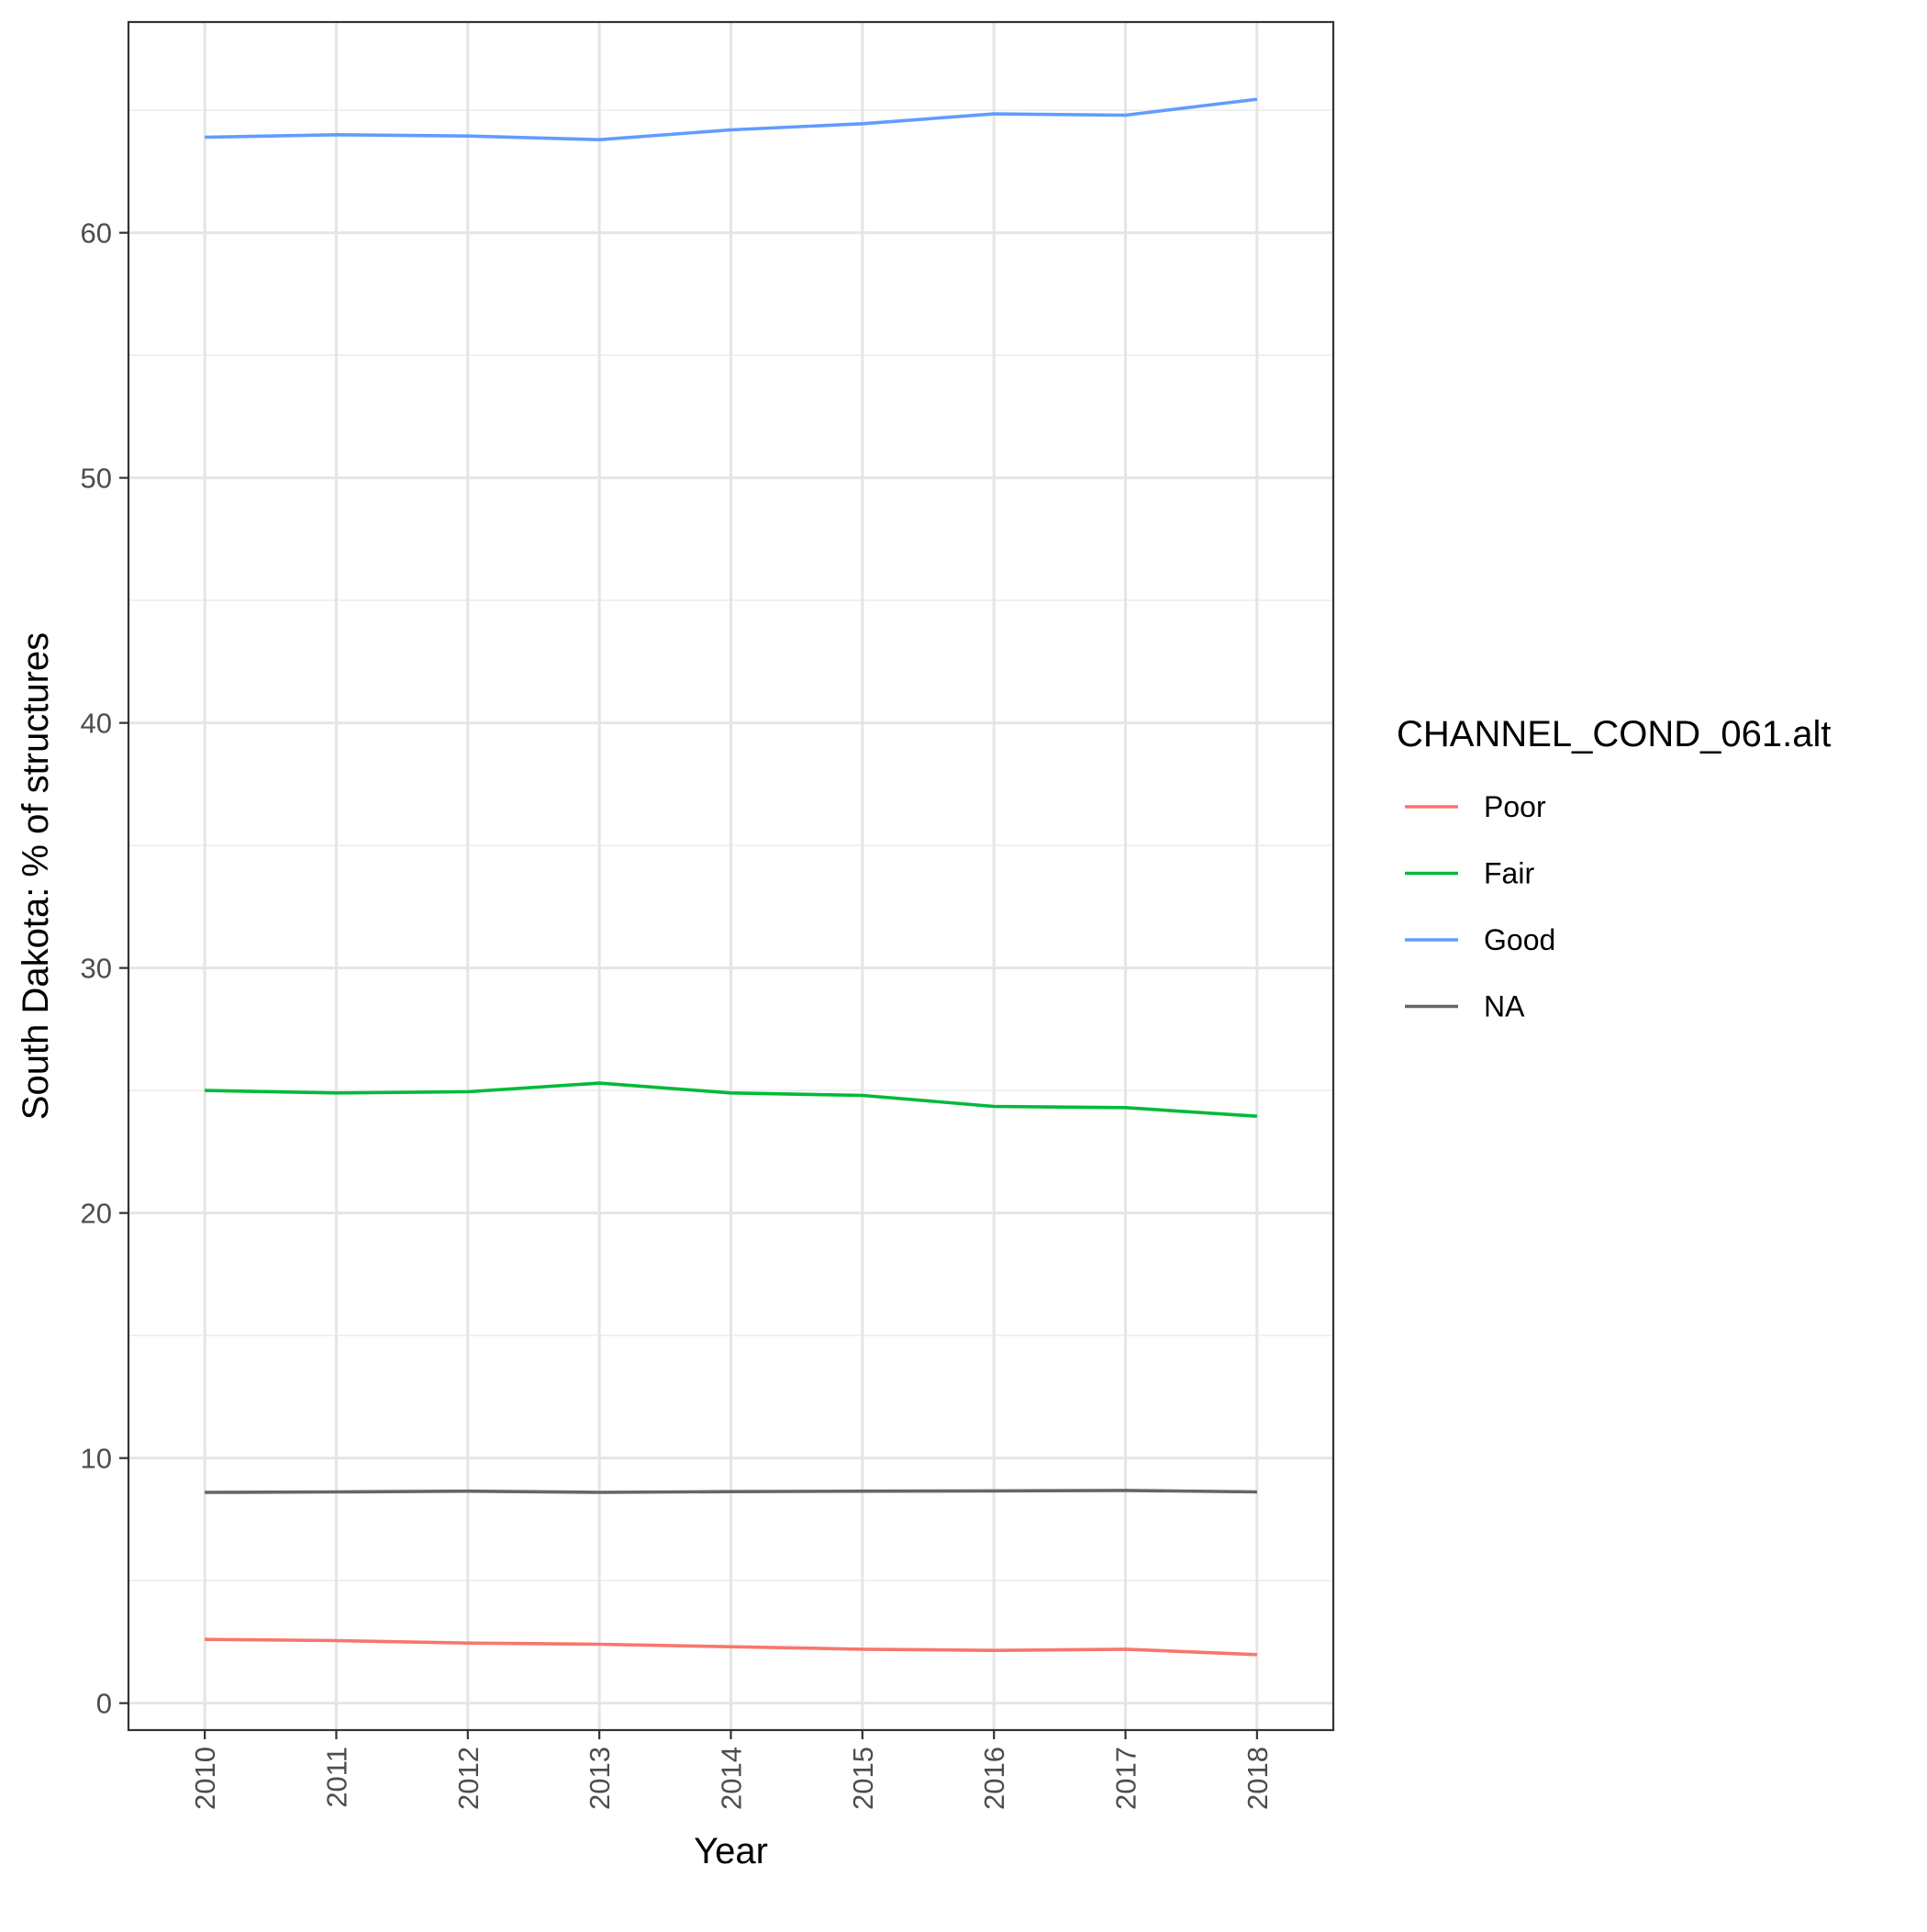 Image resolution: width=1927 pixels, height=1932 pixels. Describe the element at coordinates (994, 1778) in the screenshot. I see `x-tick-label: 2016` at that location.